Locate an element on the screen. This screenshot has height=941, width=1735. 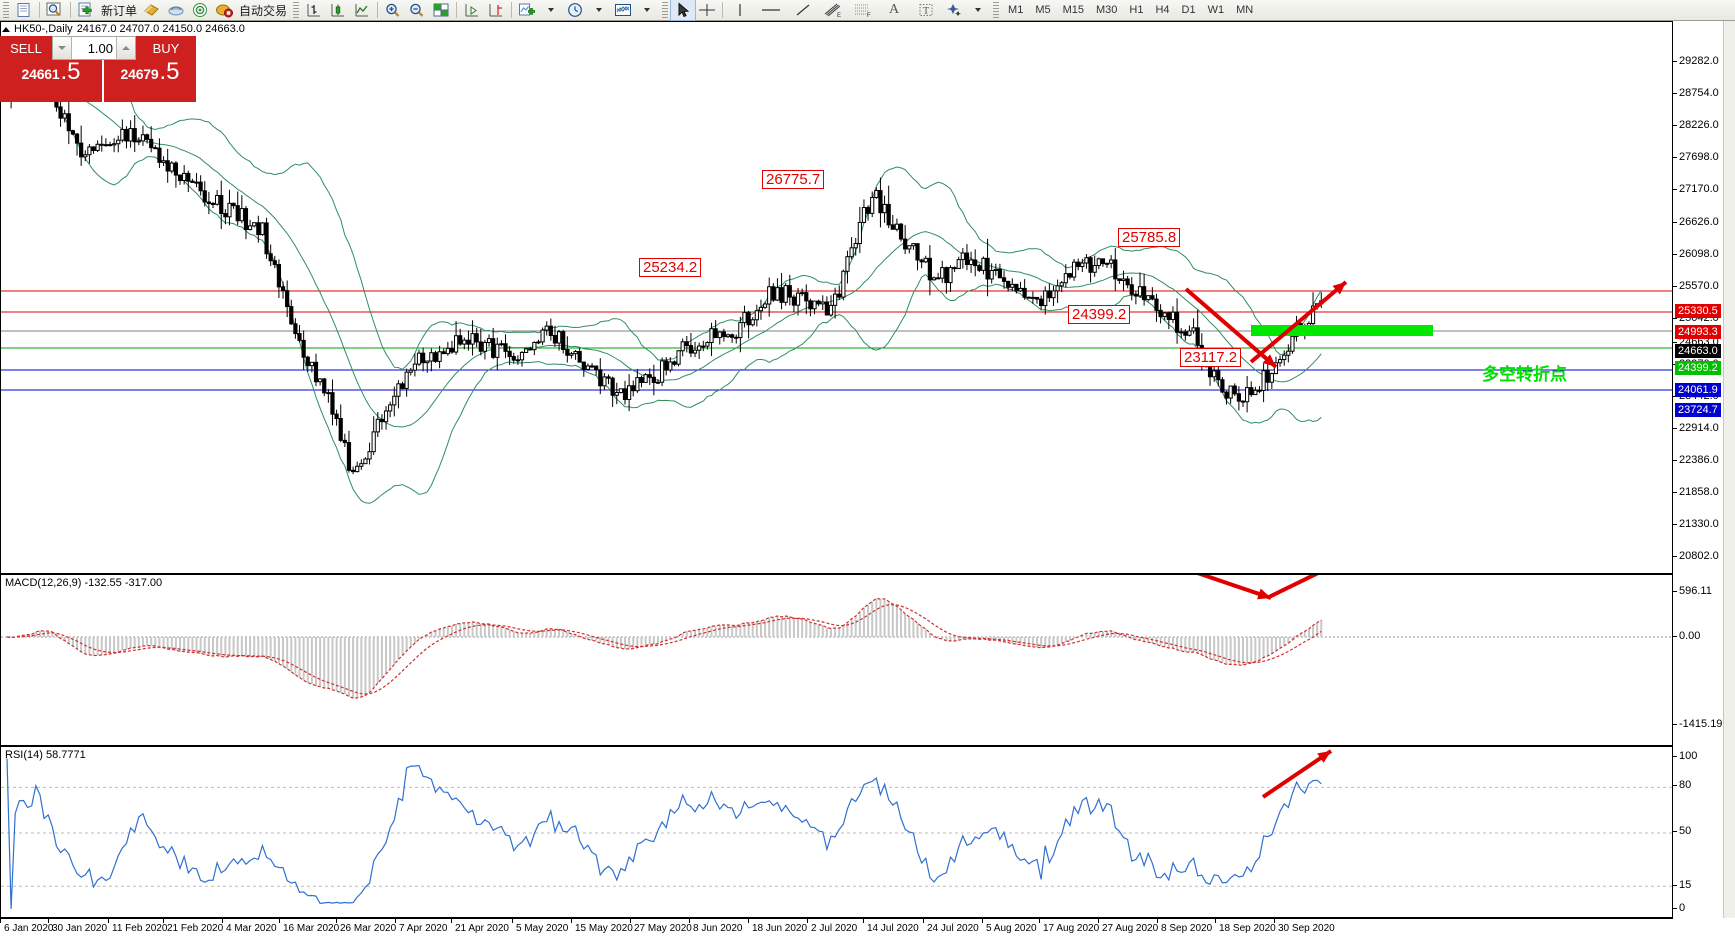
price-label-24399: 24399.2 is located at coordinates (1099, 314).